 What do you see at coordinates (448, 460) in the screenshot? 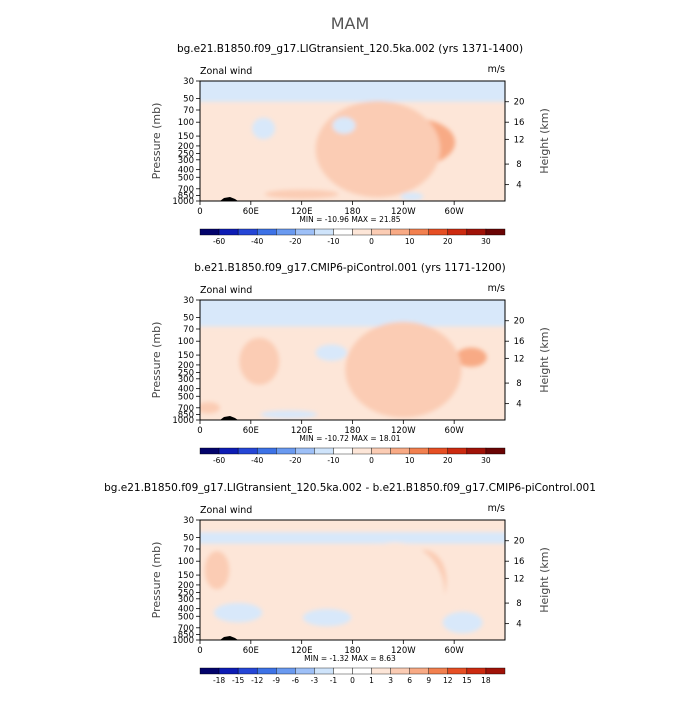
I see `colorbar-label: 20` at bounding box center [448, 460].